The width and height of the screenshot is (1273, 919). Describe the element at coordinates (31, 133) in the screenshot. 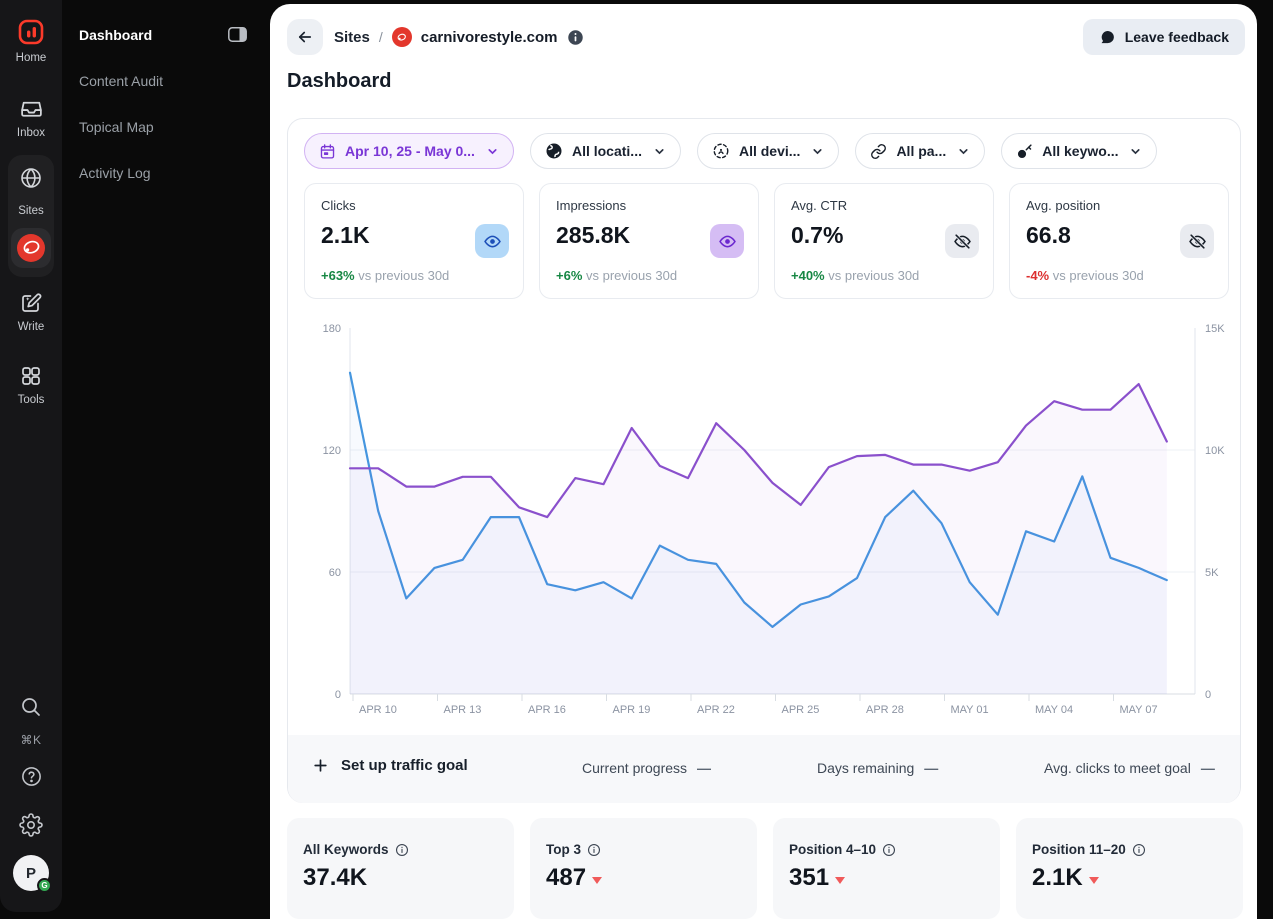

I see `rail-item-label: Inbox` at that location.